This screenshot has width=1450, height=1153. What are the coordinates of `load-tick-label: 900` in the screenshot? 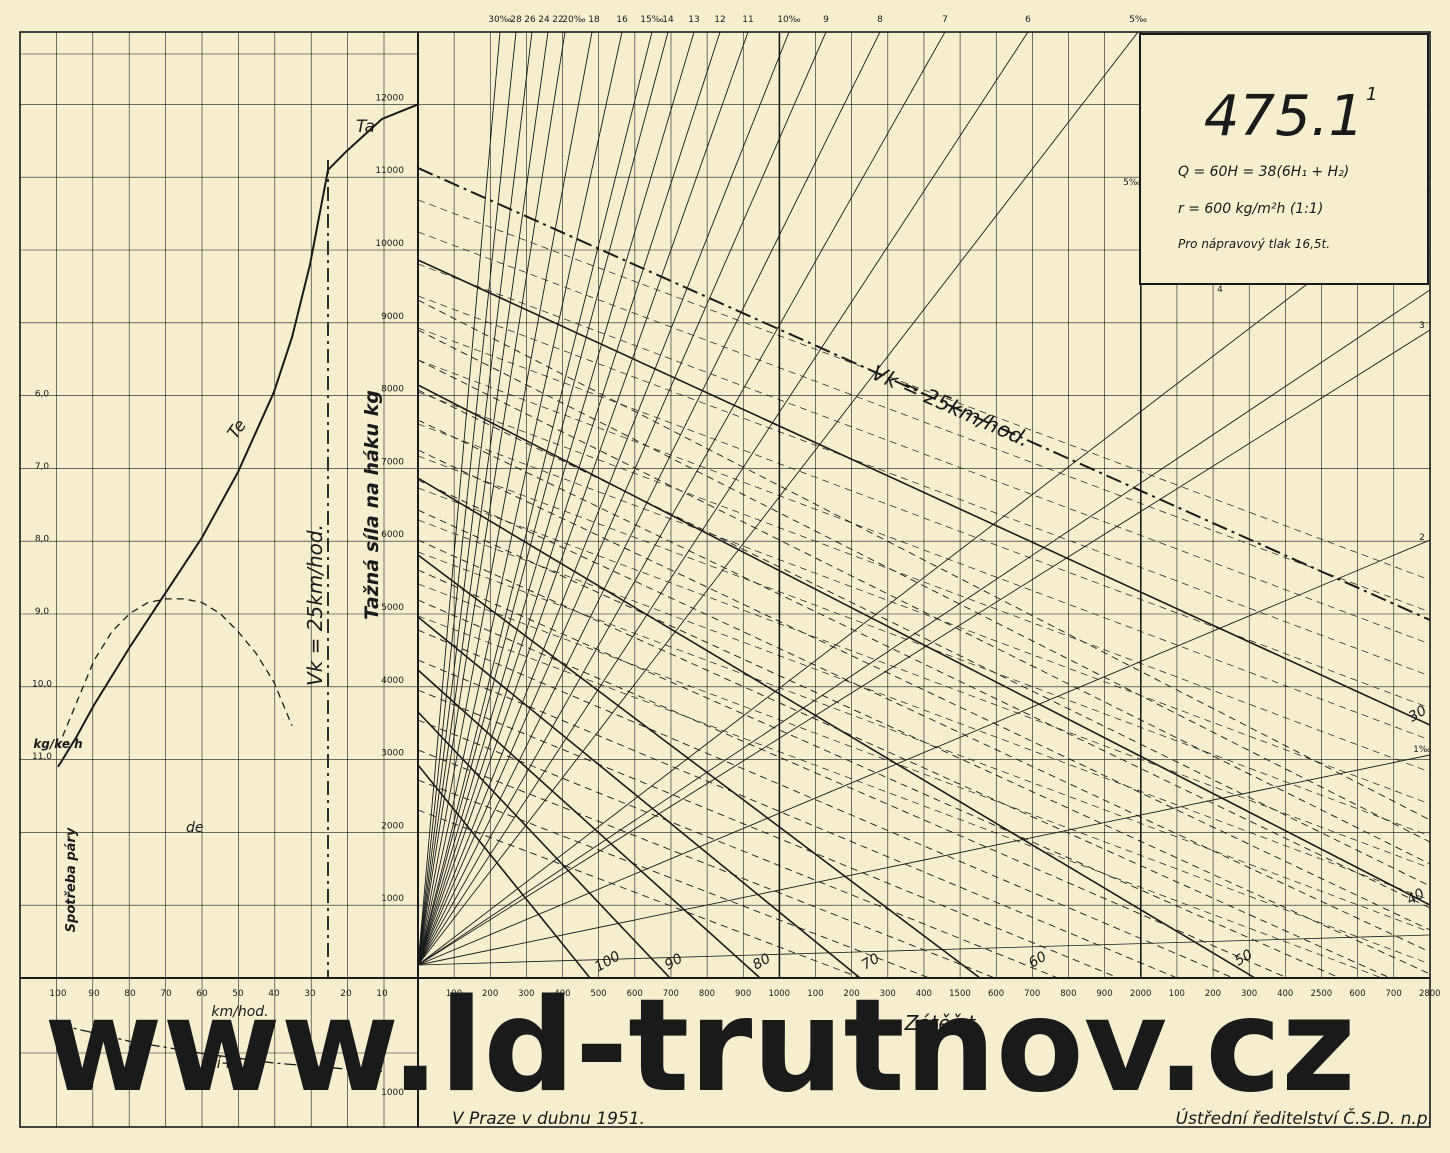 It's located at (1104, 994).